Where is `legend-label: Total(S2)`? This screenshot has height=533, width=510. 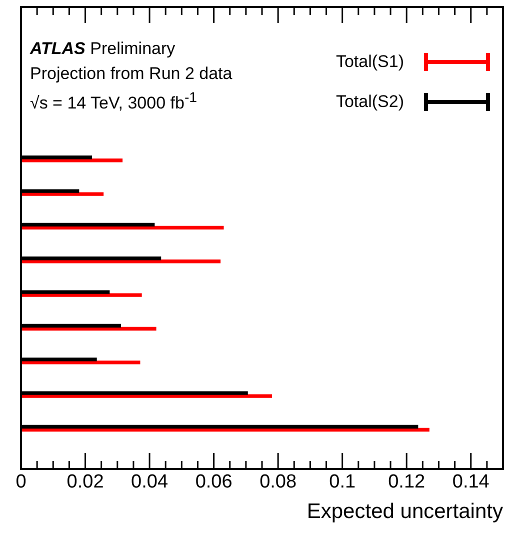
legend-label: Total(S2) is located at coordinates (370, 102).